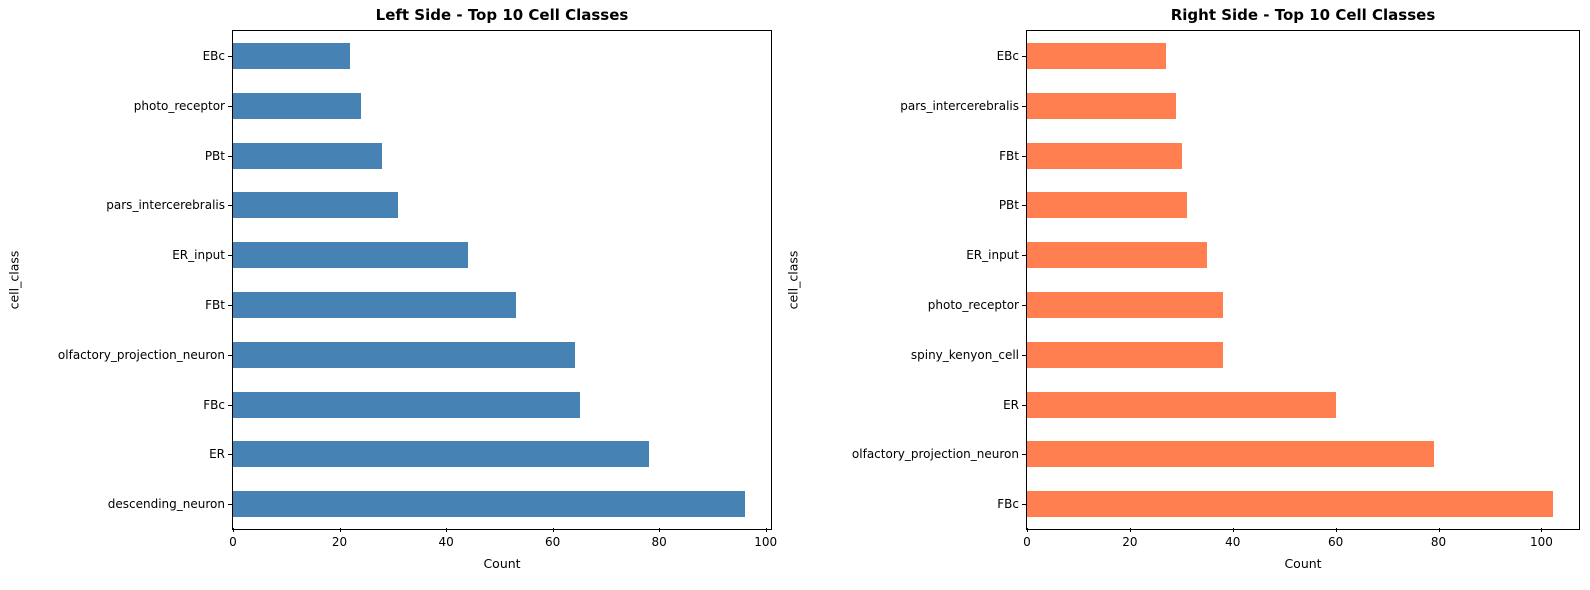 Image resolution: width=1590 pixels, height=590 pixels. What do you see at coordinates (964, 354) in the screenshot?
I see `y-tick-label: spiny_kenyon_cell` at bounding box center [964, 354].